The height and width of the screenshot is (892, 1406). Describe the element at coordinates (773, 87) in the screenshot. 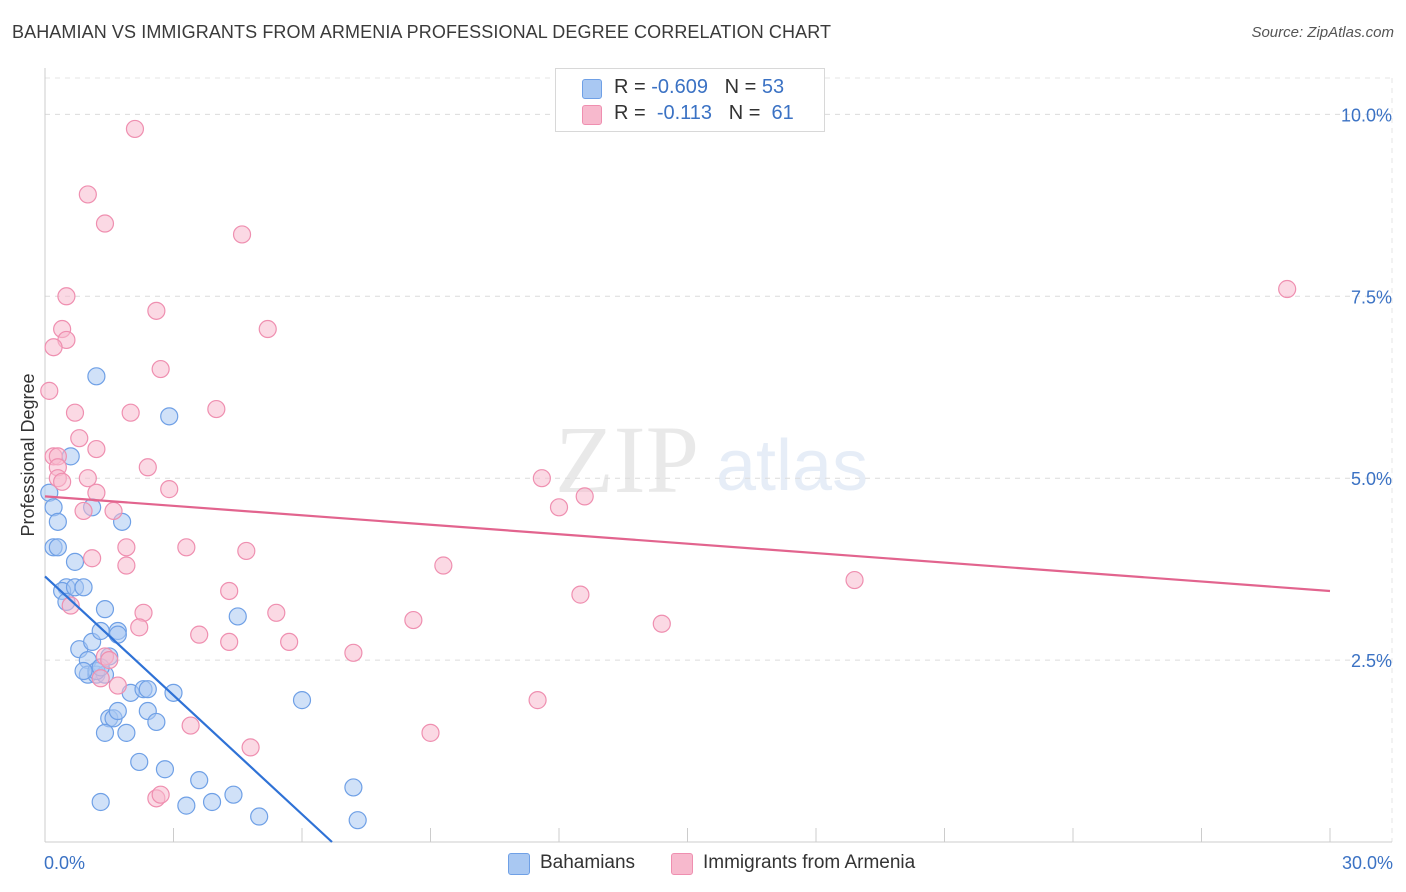

I see `legend-n-value: 53` at that location.